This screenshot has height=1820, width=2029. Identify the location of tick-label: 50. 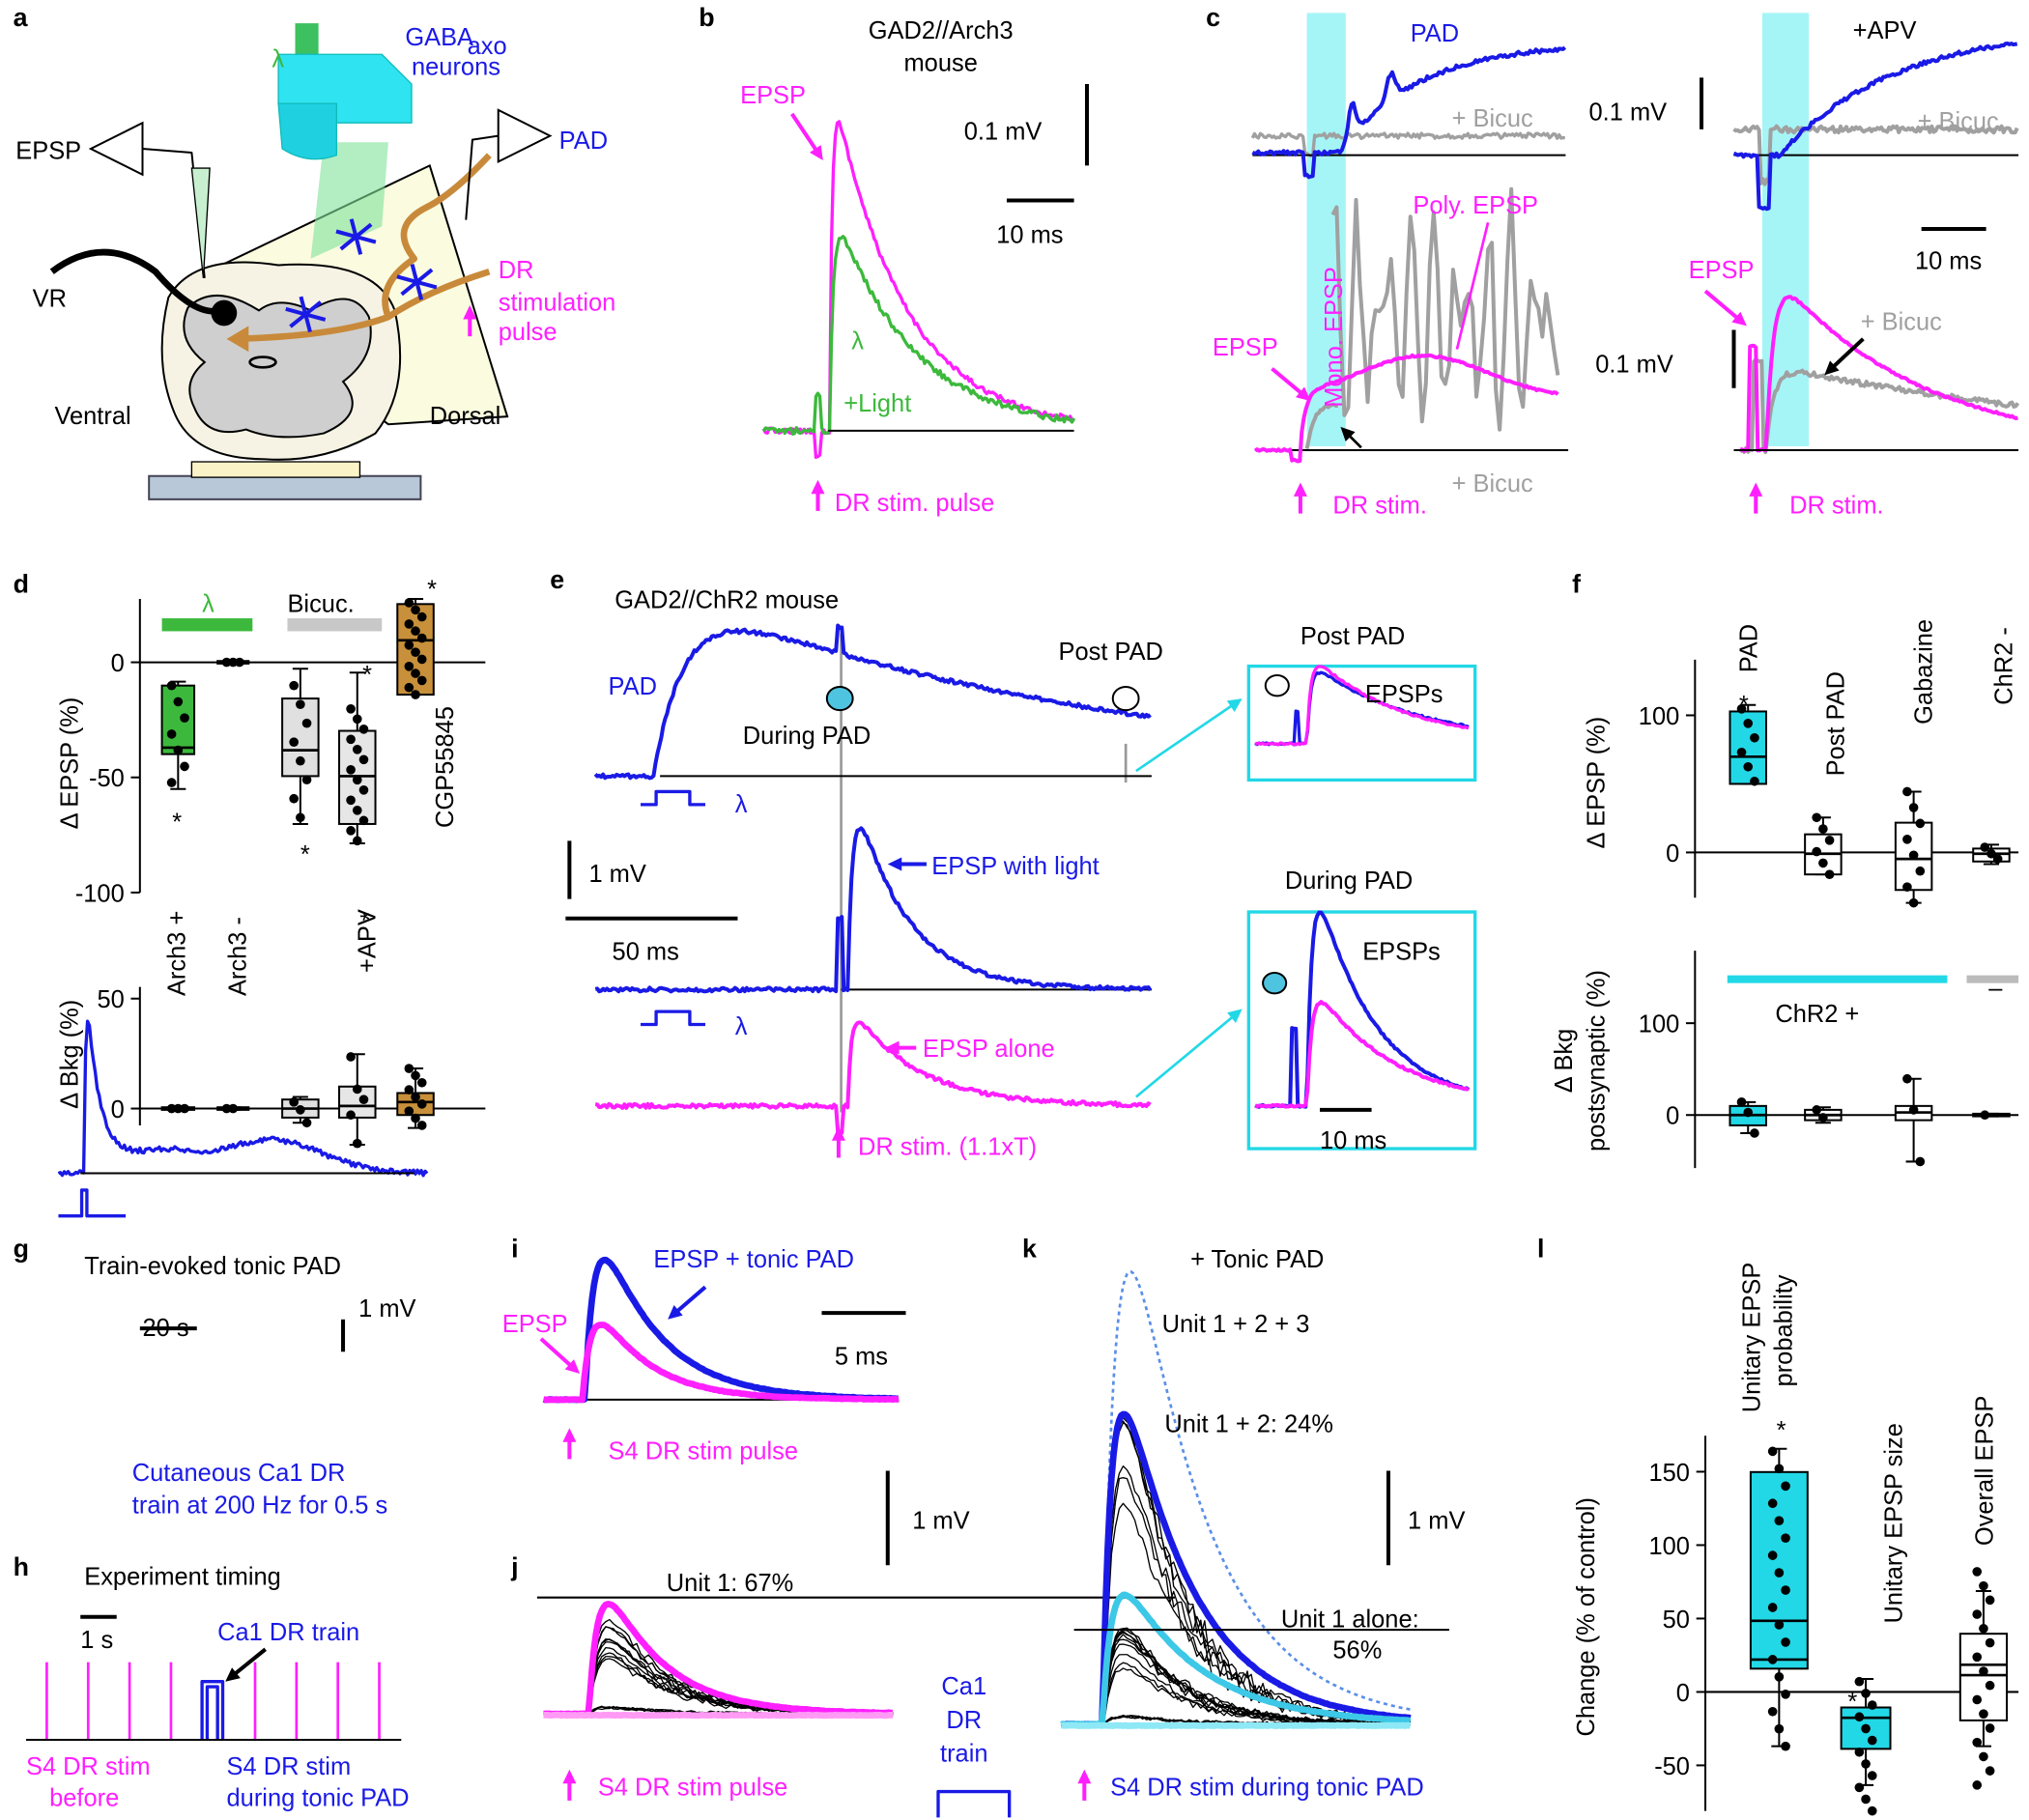
(111, 1000).